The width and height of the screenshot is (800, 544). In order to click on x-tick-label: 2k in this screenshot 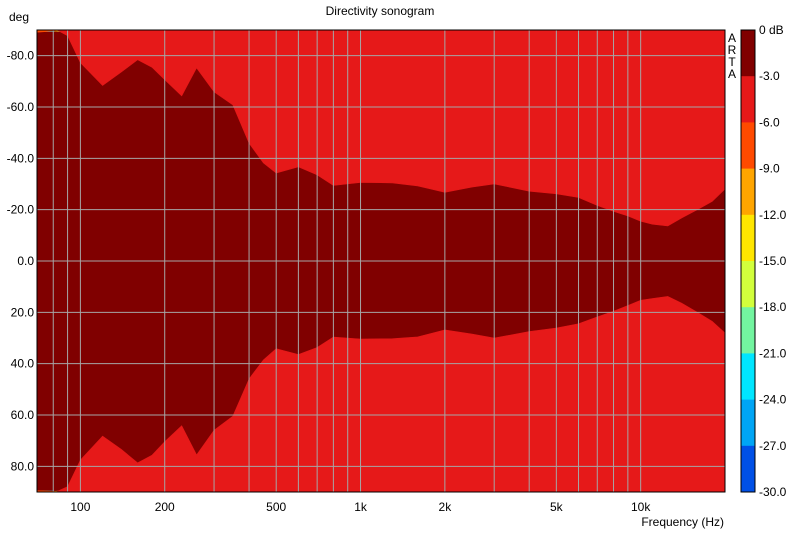, I will do `click(446, 507)`.